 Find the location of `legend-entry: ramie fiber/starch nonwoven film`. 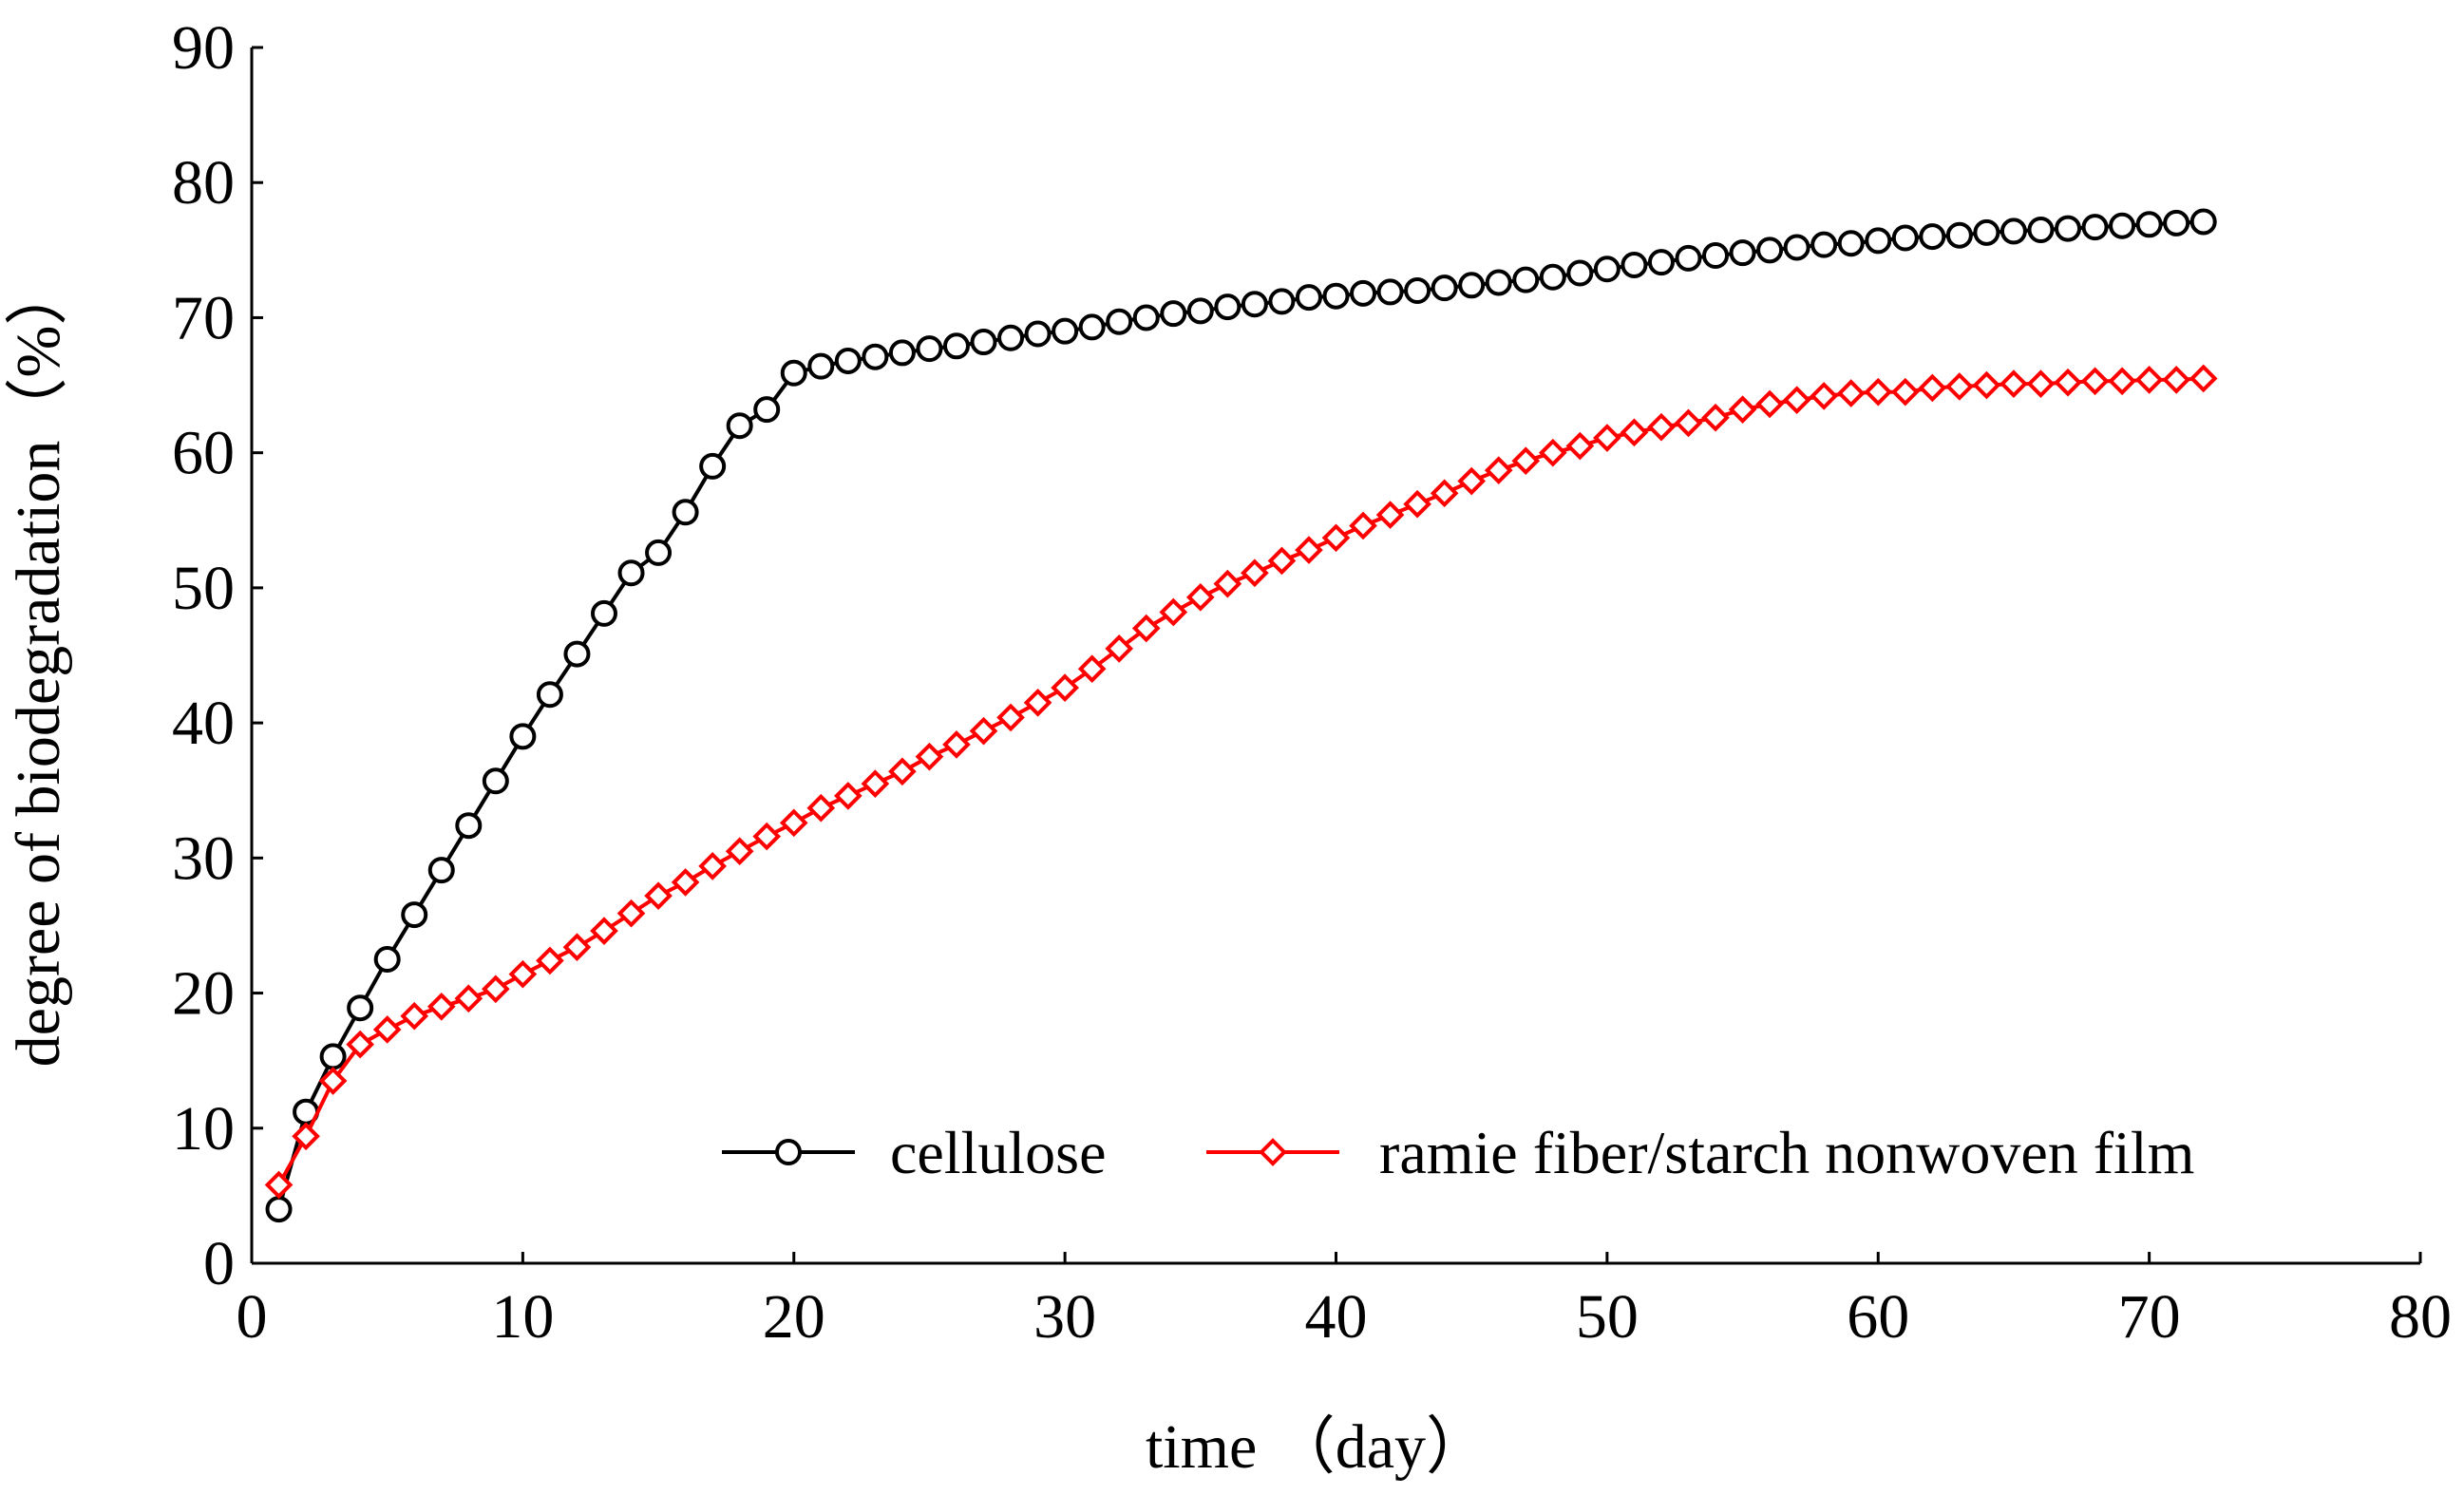

legend-entry: ramie fiber/starch nonwoven film is located at coordinates (1700, 1152).